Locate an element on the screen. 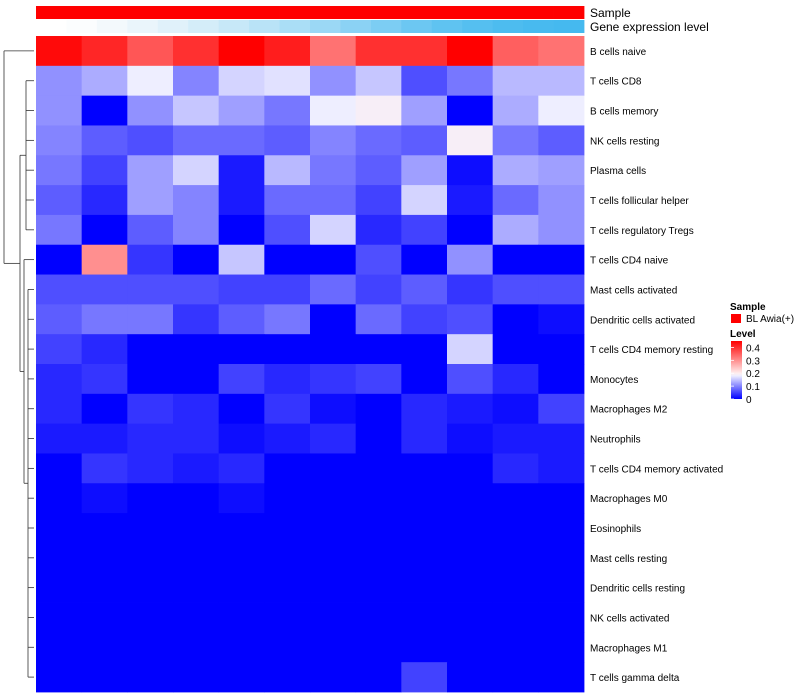  row-label: Neutrophils is located at coordinates (615, 440).